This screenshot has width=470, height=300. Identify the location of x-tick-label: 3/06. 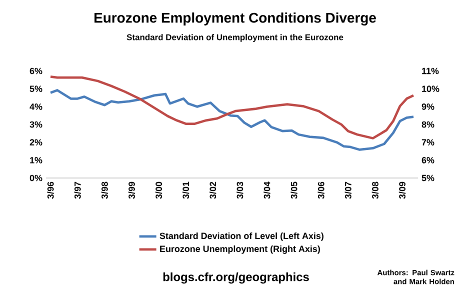
(321, 190).